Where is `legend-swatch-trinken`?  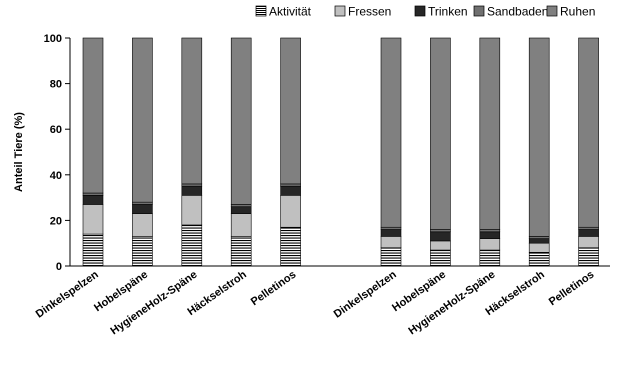
legend-swatch-trinken is located at coordinates (420, 11).